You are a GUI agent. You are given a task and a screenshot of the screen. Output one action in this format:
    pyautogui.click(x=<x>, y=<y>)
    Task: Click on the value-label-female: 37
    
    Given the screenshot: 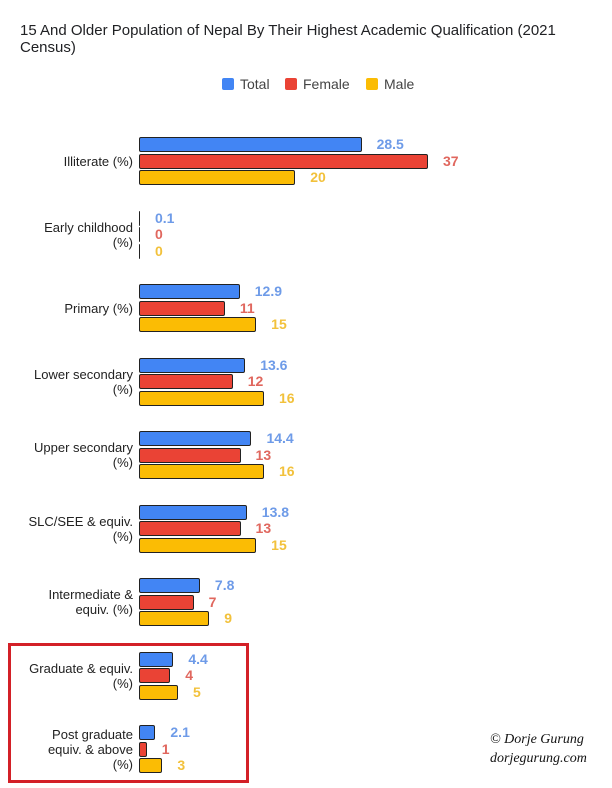 What is the action you would take?
    pyautogui.click(x=451, y=160)
    